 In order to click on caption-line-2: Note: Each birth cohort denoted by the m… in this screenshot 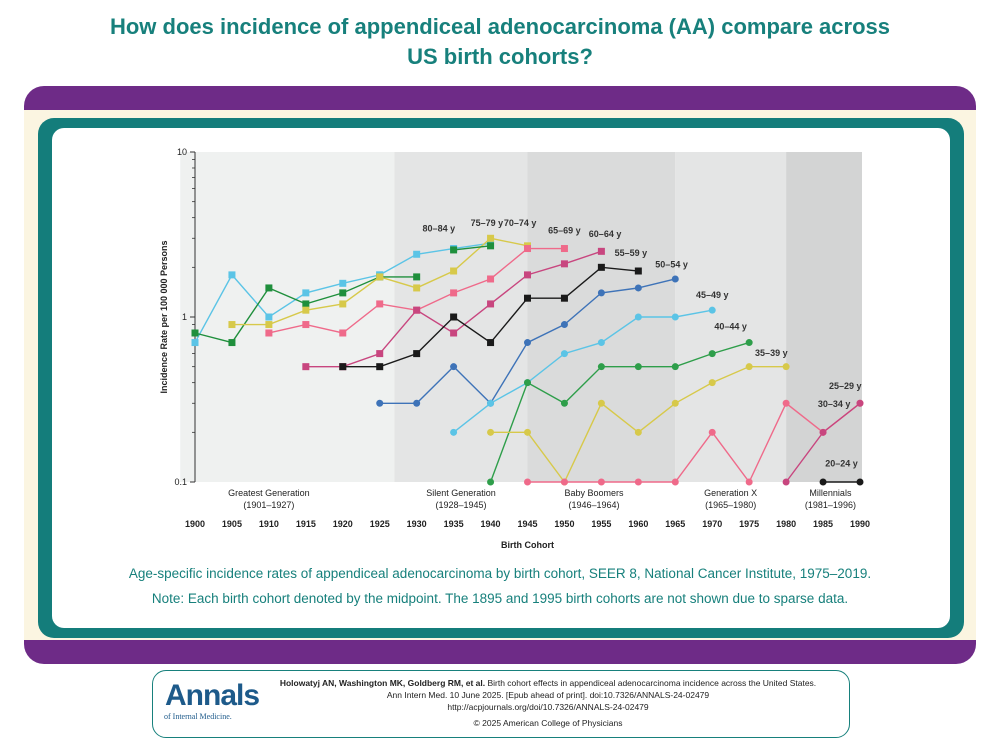, I will do `click(500, 598)`.